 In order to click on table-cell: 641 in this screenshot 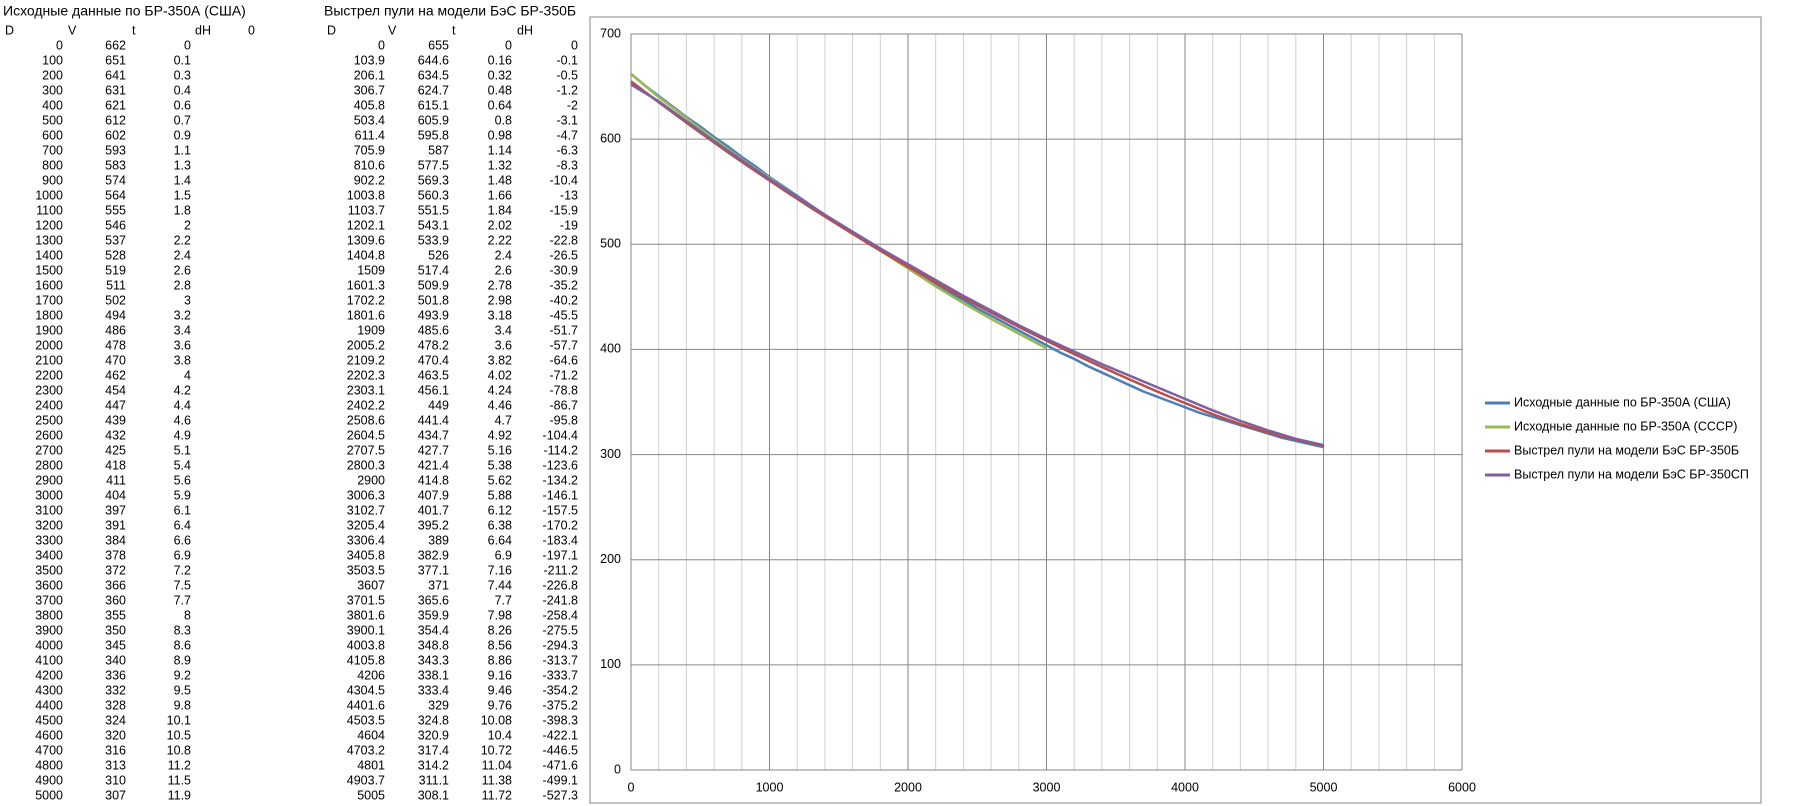, I will do `click(115, 75)`.